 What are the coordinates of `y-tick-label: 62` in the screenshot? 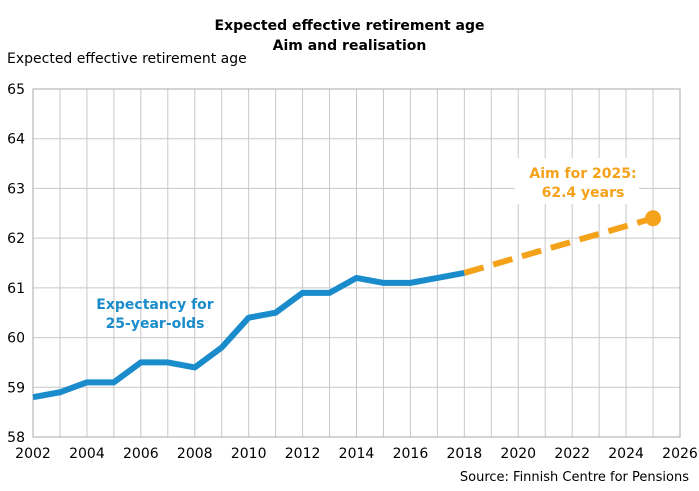 It's located at (16, 239).